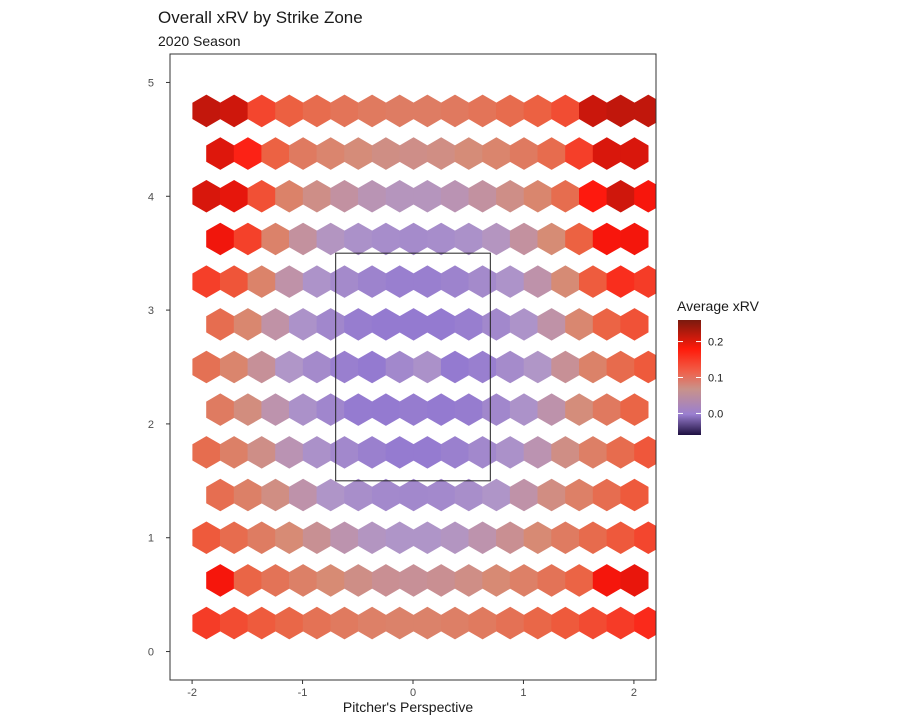 The width and height of the screenshot is (897, 722). Describe the element at coordinates (715, 414) in the screenshot. I see `legend-tick-label: 0.0` at that location.